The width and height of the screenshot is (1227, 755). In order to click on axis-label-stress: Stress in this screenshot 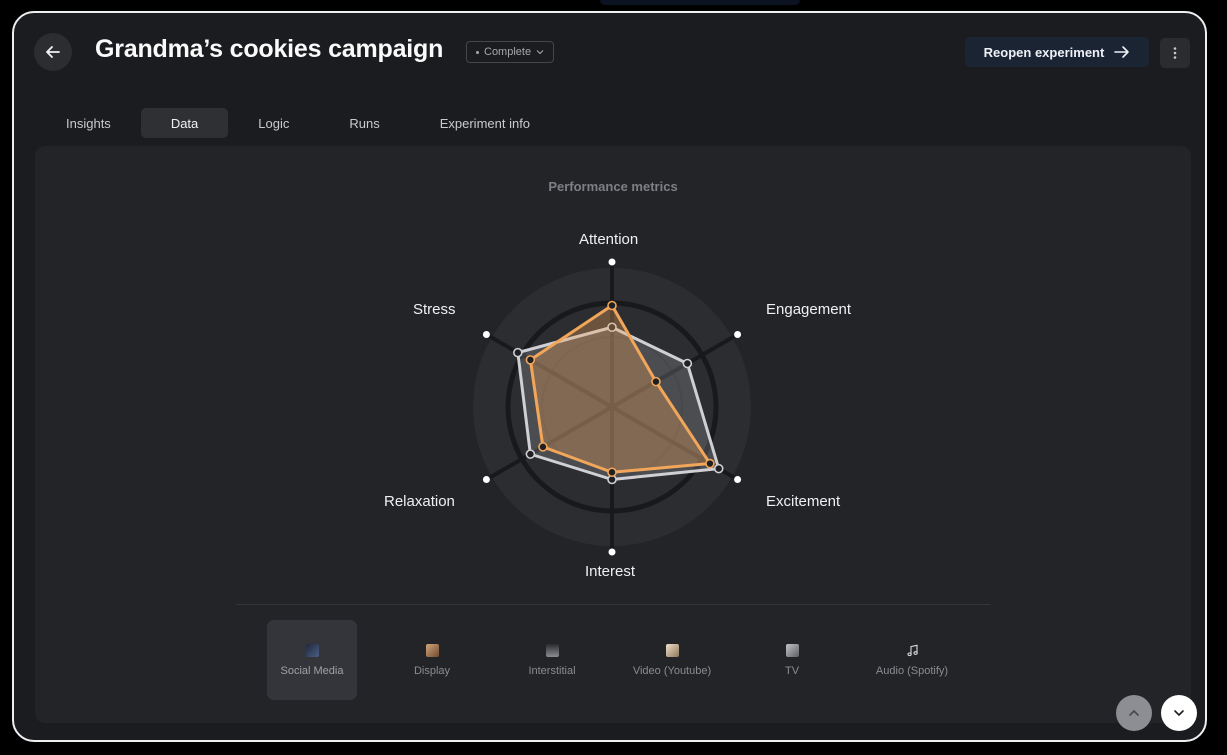, I will do `click(434, 309)`.